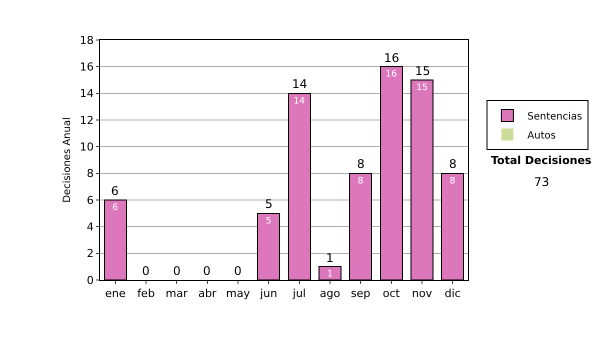  Describe the element at coordinates (67, 160) in the screenshot. I see `y-axis-title: Decisiones Anual` at that location.